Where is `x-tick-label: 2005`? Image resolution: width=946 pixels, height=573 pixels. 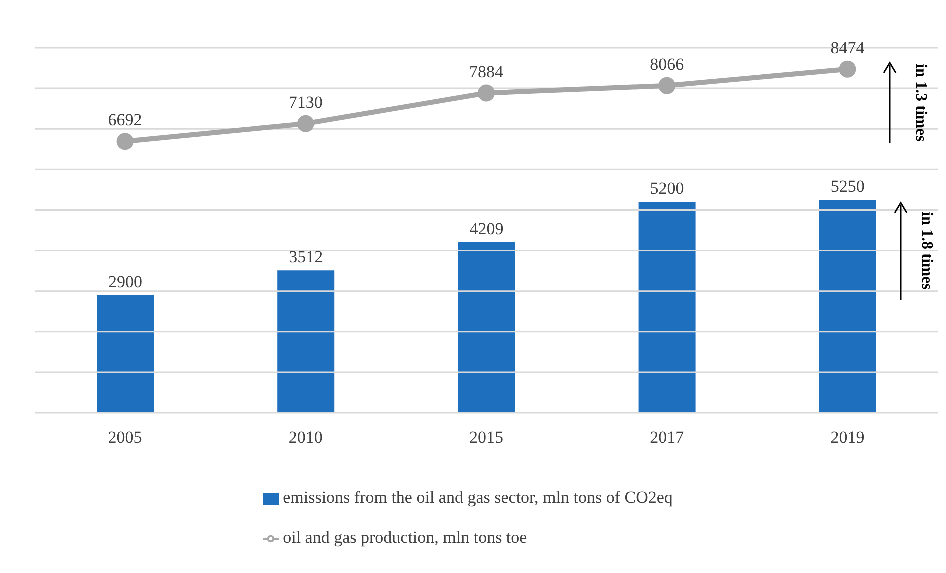
x-tick-label: 2005 is located at coordinates (125, 438).